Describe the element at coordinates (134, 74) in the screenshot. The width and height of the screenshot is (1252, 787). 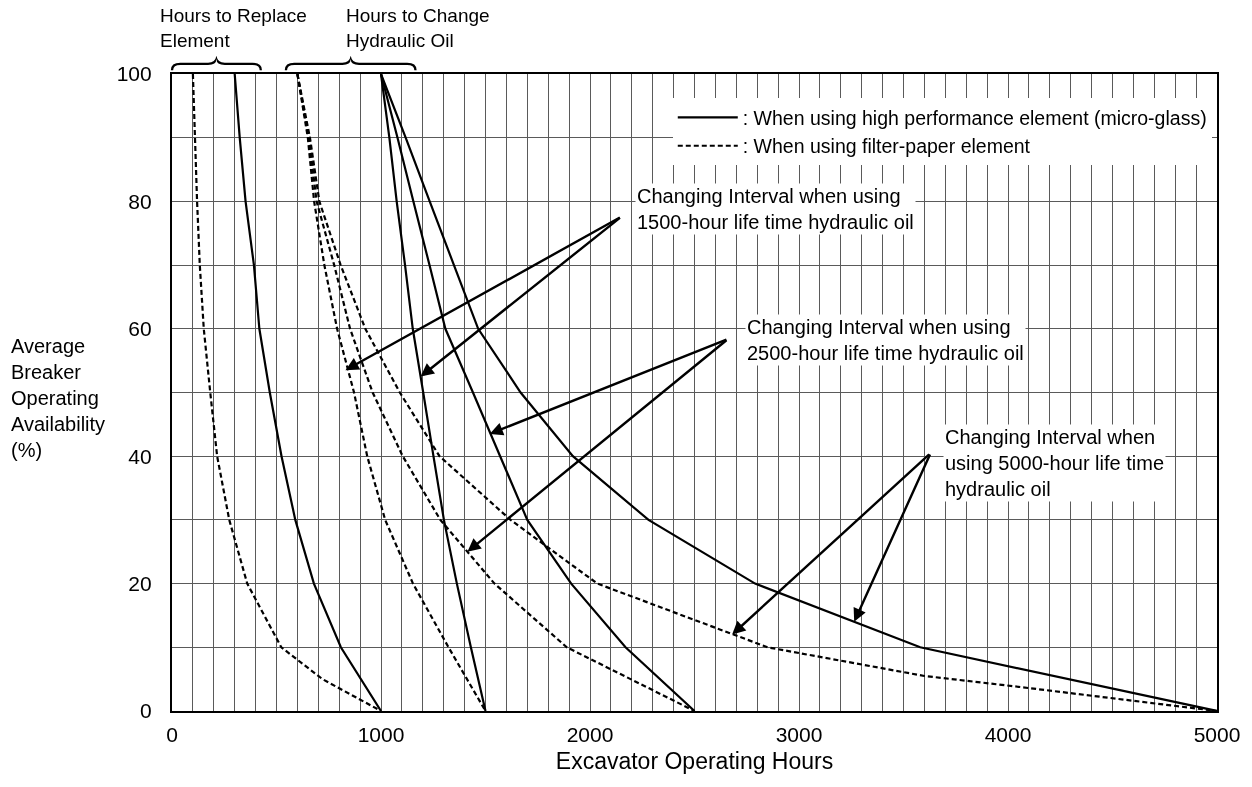
I see `y-tick-label: 100` at that location.